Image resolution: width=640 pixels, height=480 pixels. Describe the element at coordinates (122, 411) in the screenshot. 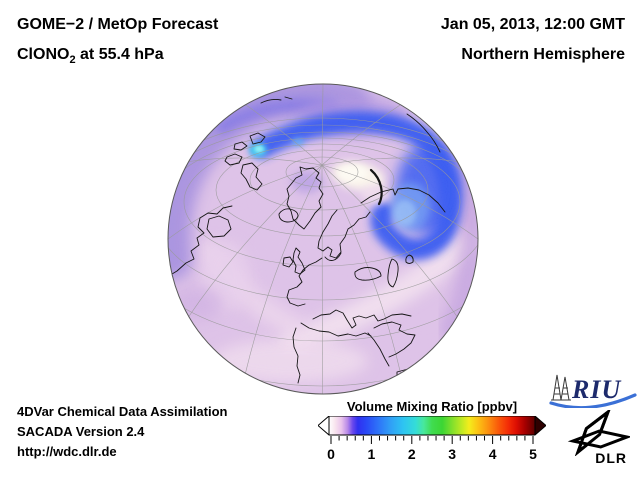

I see `assimilation-label: 4DVar Chemical Data Assimilation` at that location.